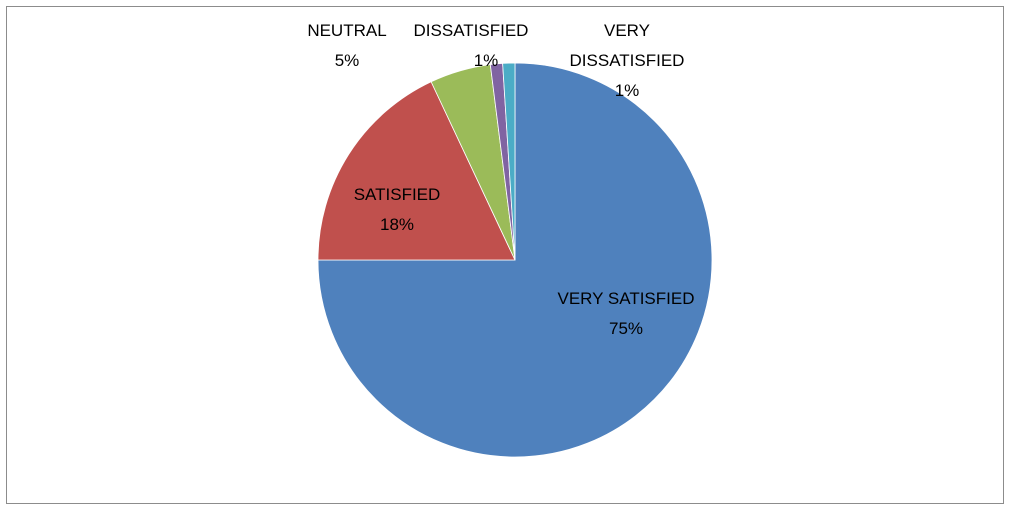  I want to click on data-label-satisfied-name: SATISFIED, so click(397, 194).